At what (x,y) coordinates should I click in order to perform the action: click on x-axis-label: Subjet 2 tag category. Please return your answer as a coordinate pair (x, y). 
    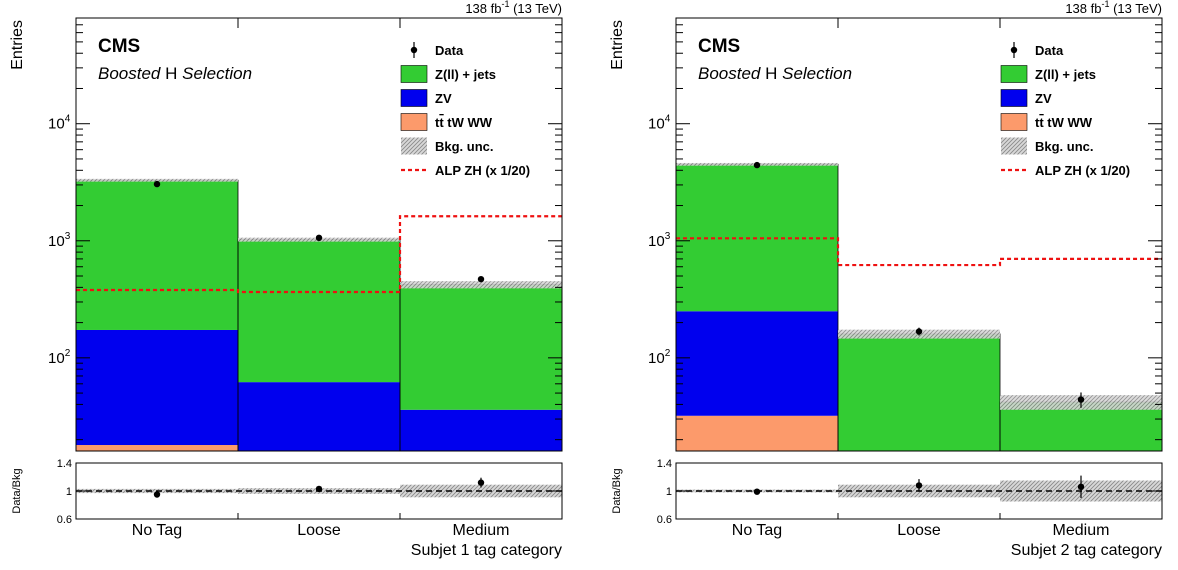
    Looking at the image, I should click on (1086, 550).